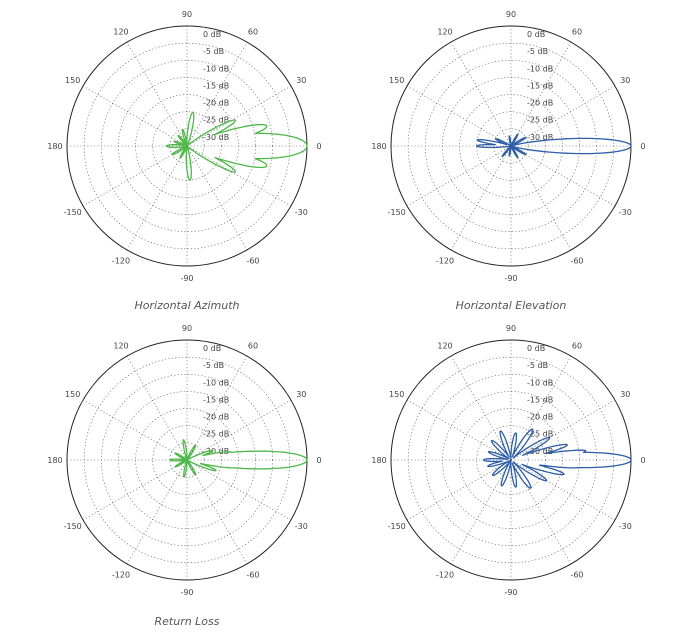 The image size is (681, 637). I want to click on caption-horizontal-azimuth: Horizontal Azimuth, so click(187, 305).